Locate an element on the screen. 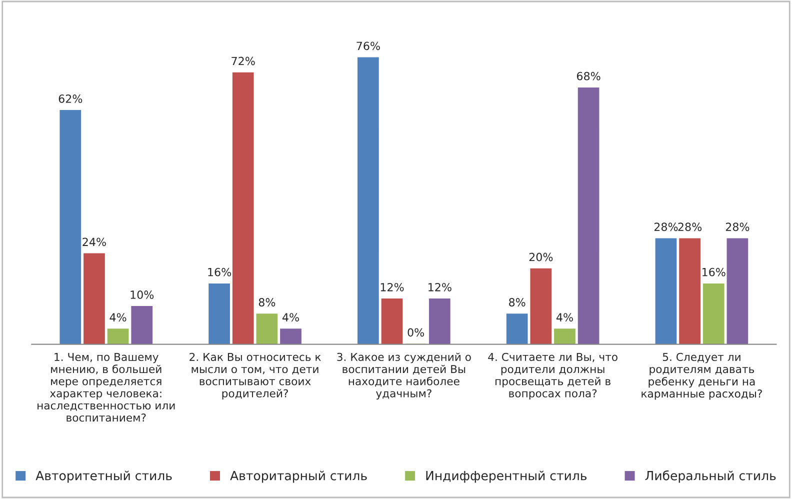  legend-label: Авторитетный стиль is located at coordinates (104, 476).